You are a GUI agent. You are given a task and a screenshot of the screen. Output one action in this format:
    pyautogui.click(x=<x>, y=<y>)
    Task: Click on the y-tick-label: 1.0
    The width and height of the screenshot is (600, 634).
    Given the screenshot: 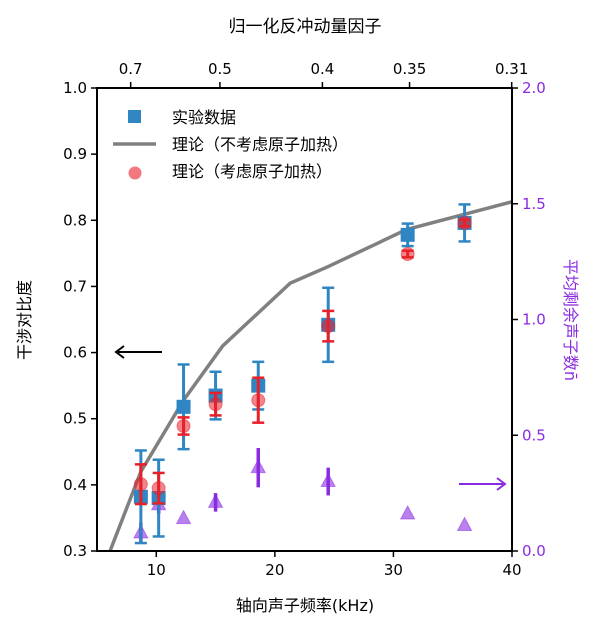 What is the action you would take?
    pyautogui.click(x=75, y=88)
    